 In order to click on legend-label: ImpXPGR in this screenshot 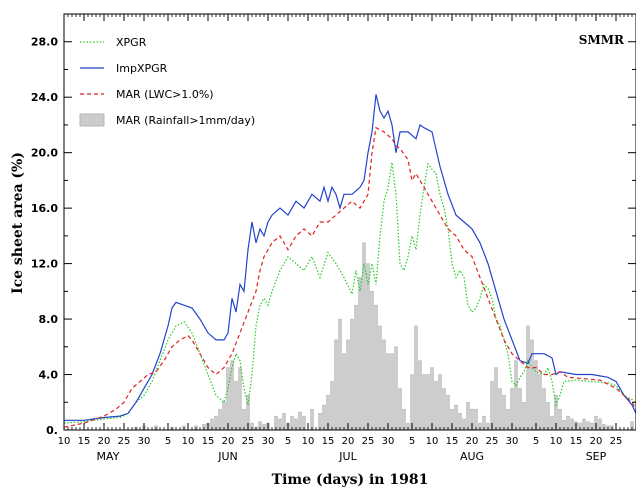, I will do `click(142, 68)`.